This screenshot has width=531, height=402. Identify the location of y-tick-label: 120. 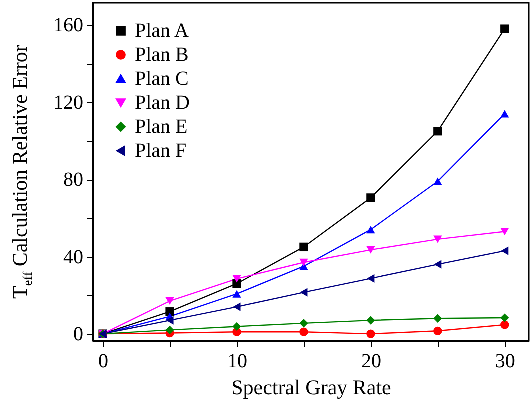
(69, 103).